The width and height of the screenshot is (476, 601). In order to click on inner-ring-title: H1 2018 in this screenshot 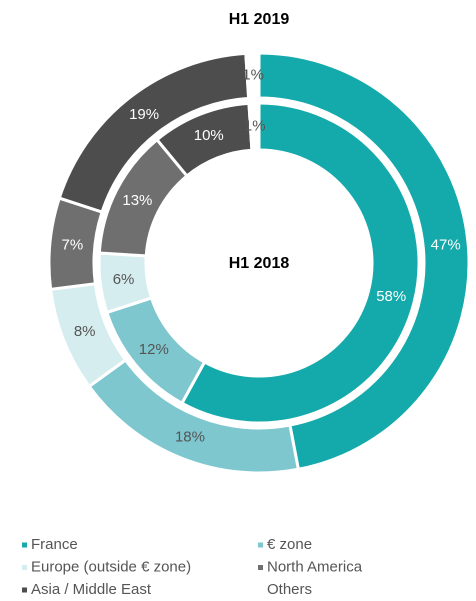, I will do `click(259, 263)`.